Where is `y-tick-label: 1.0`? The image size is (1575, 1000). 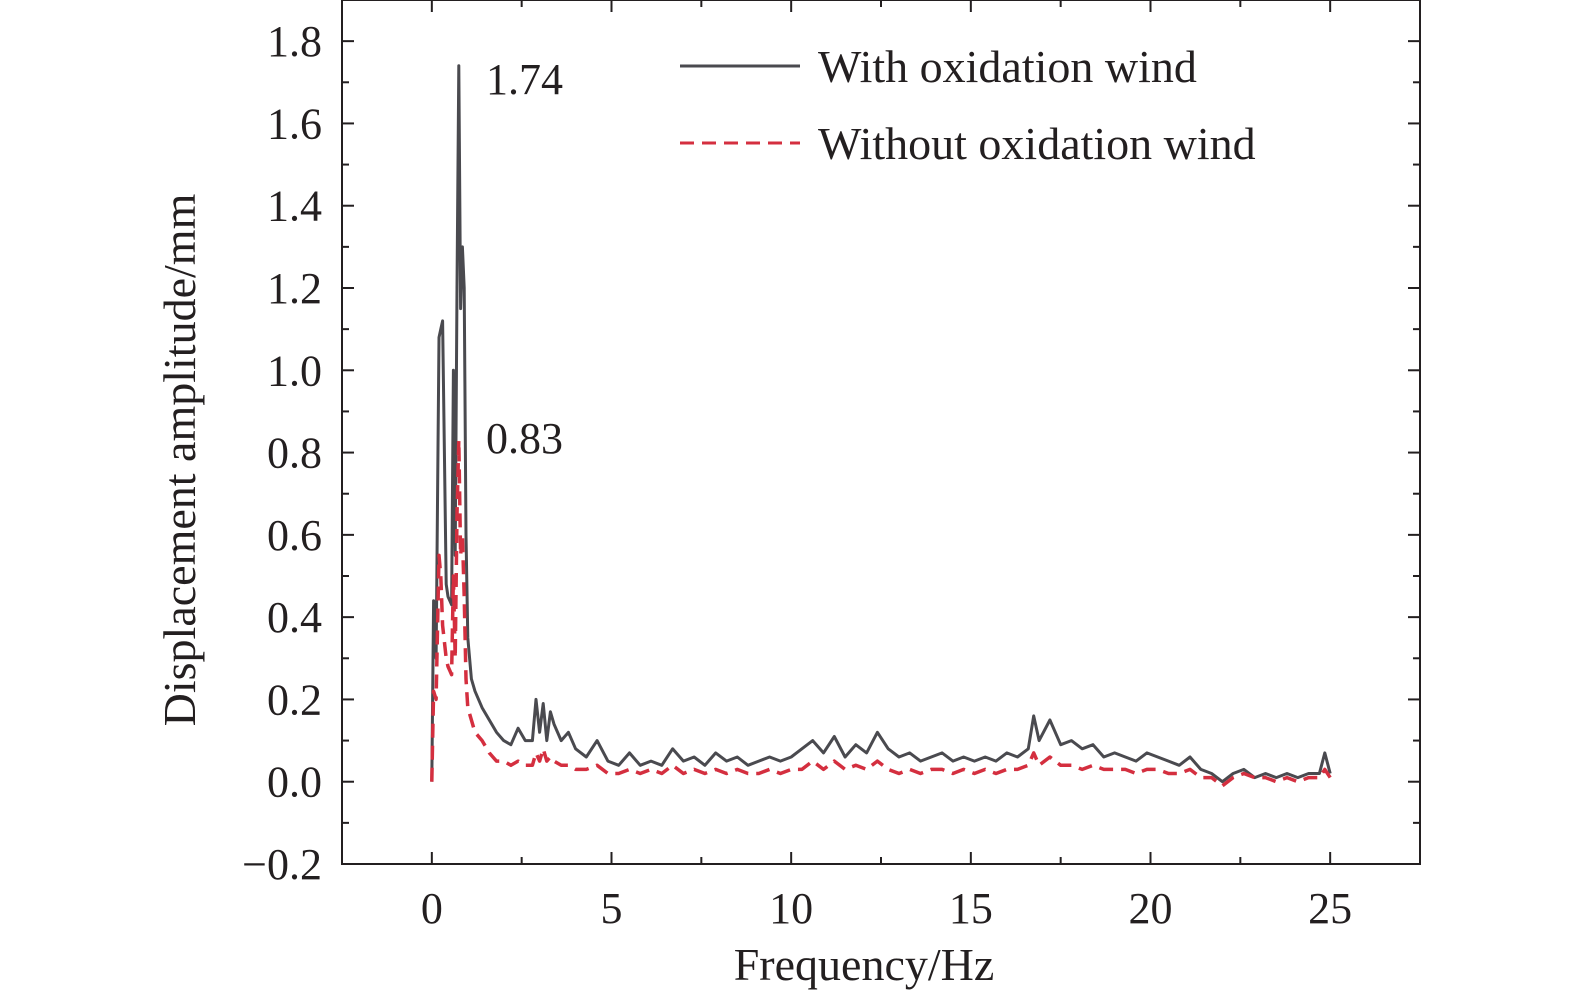 y-tick-label: 1.0 is located at coordinates (294, 370).